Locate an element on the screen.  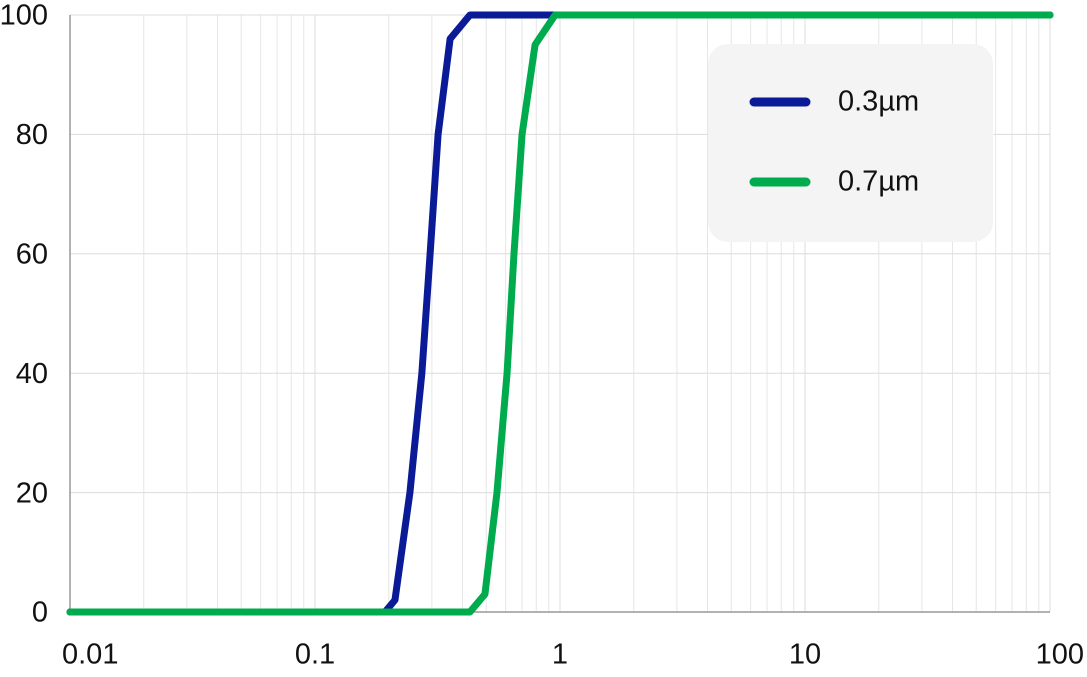
y-tick-label: 20 is located at coordinates (32, 493).